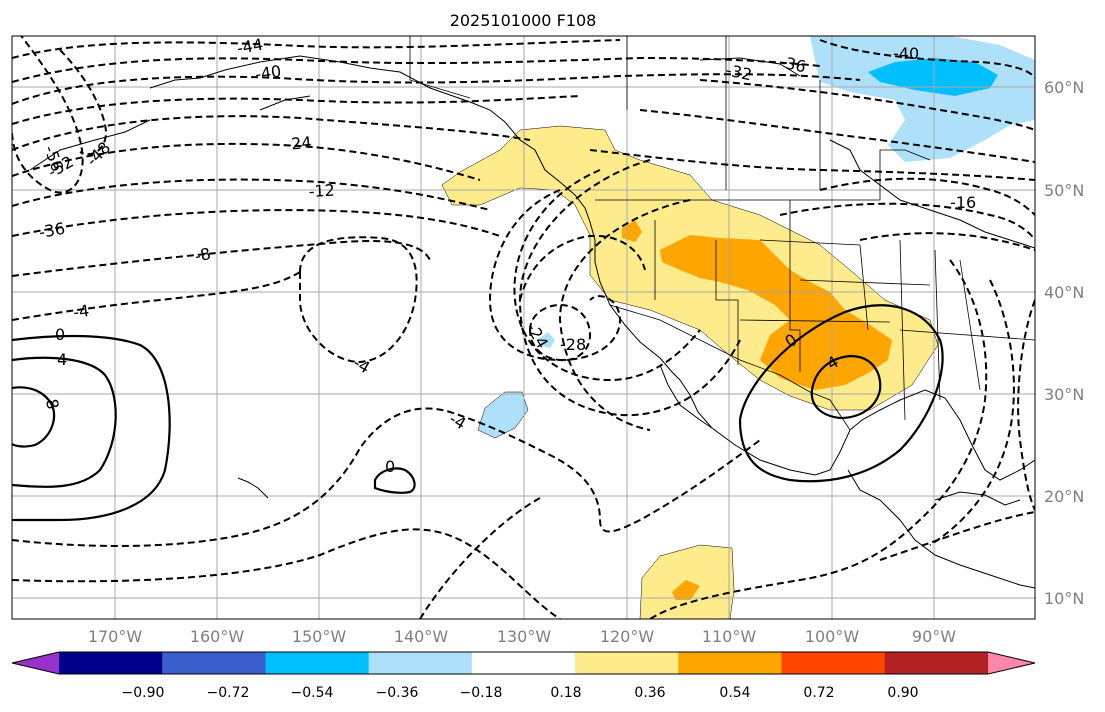 The image size is (1105, 712). I want to click on map-title: 2025101000 F108, so click(523, 20).